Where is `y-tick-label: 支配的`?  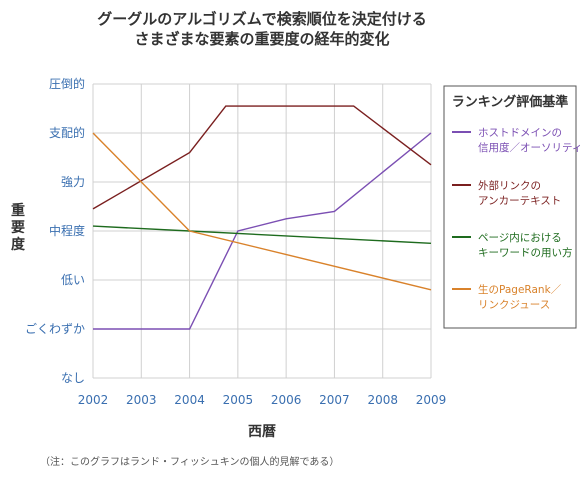 y-tick-label: 支配的 is located at coordinates (67, 132).